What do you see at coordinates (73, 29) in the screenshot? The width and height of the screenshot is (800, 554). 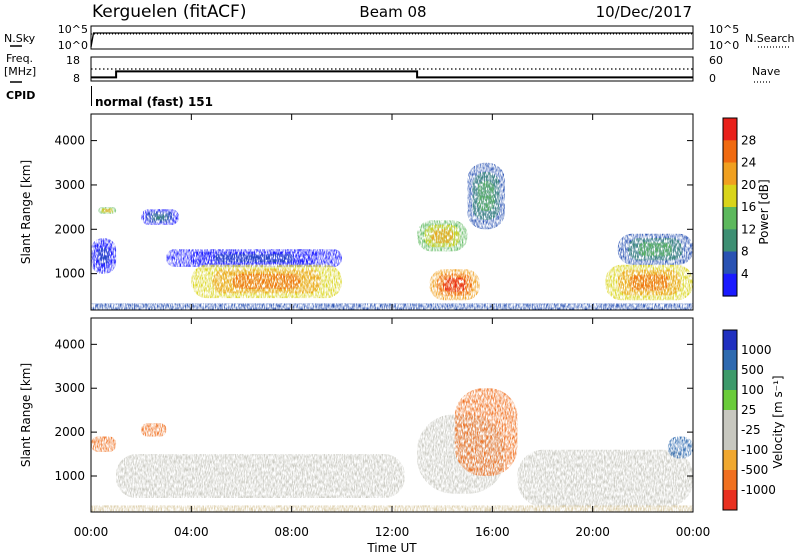 I see `noise-ytick-top: 10^5` at bounding box center [73, 29].